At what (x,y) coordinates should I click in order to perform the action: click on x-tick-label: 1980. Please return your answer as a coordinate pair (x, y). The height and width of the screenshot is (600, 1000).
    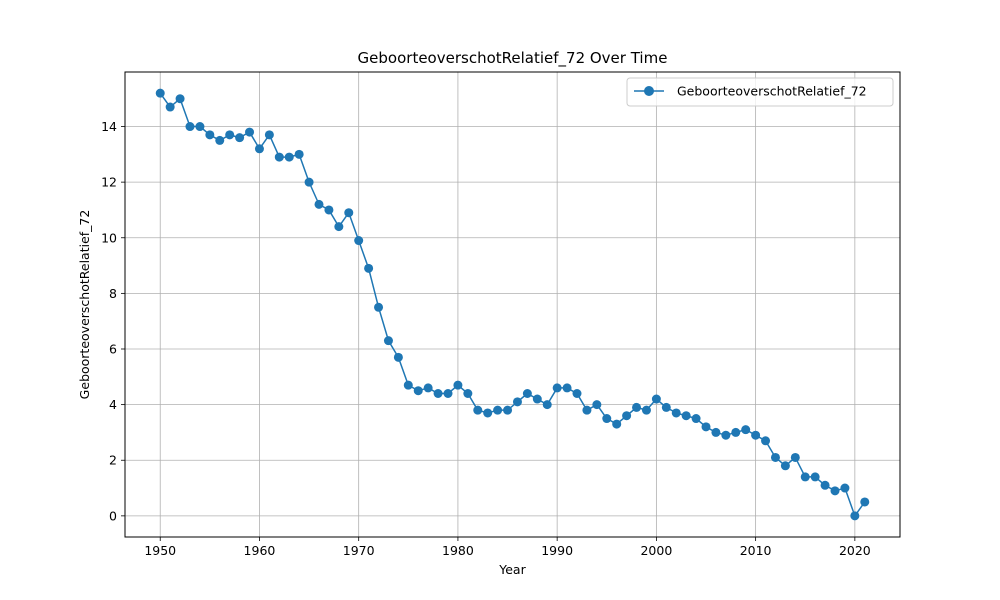
    Looking at the image, I should click on (458, 550).